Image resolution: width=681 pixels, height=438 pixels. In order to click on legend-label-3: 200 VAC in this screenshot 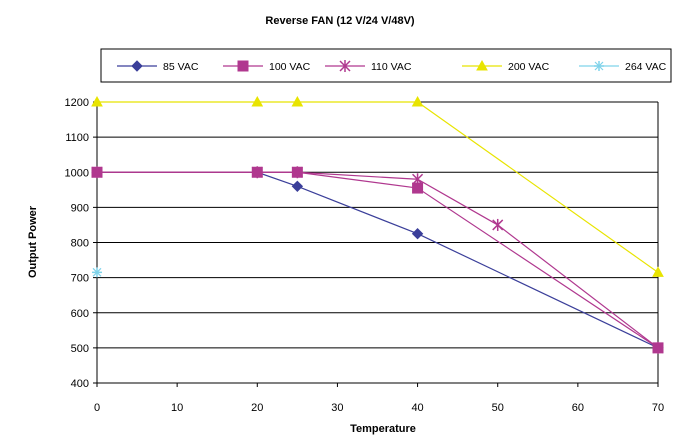, I will do `click(529, 67)`.